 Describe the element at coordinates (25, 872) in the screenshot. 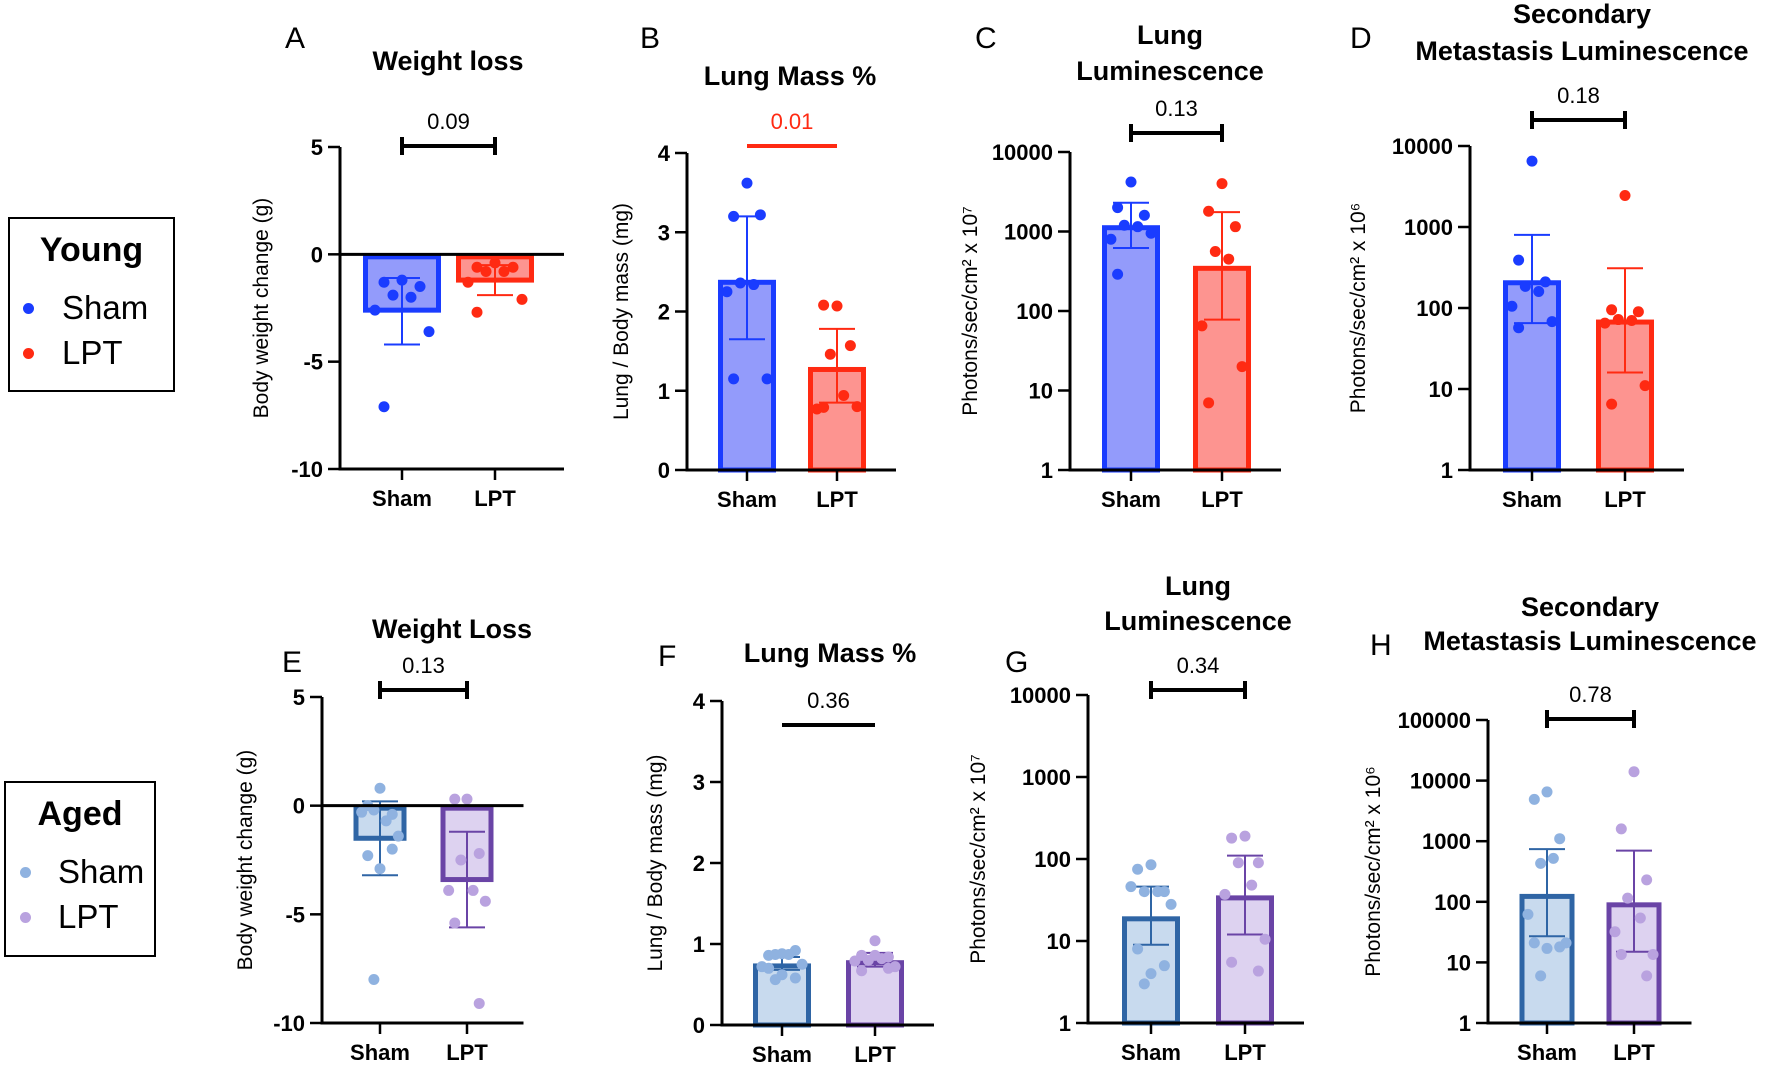

I see `legend-aged-sham-dot` at that location.